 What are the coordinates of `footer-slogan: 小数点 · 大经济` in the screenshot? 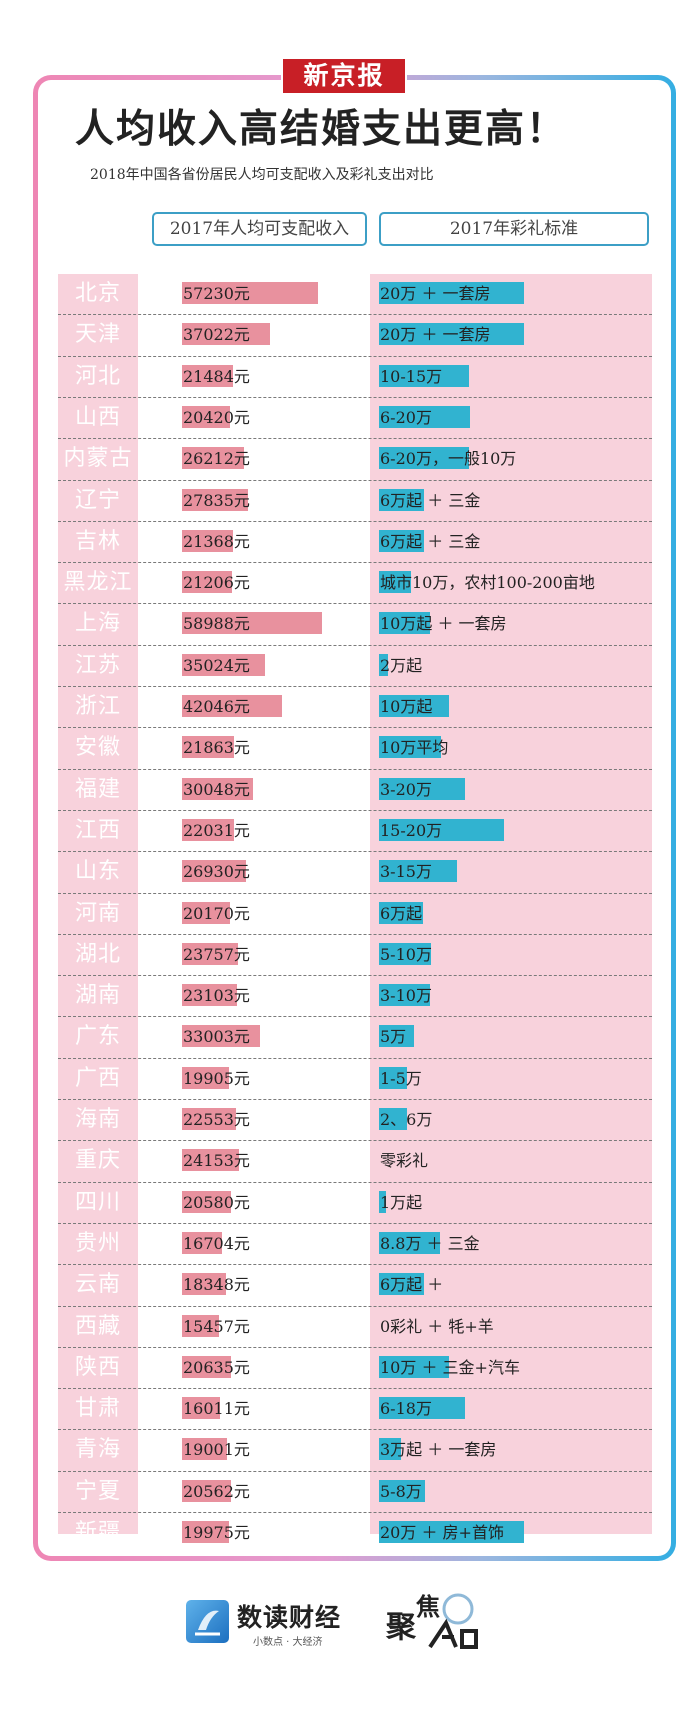 It's located at (288, 1642).